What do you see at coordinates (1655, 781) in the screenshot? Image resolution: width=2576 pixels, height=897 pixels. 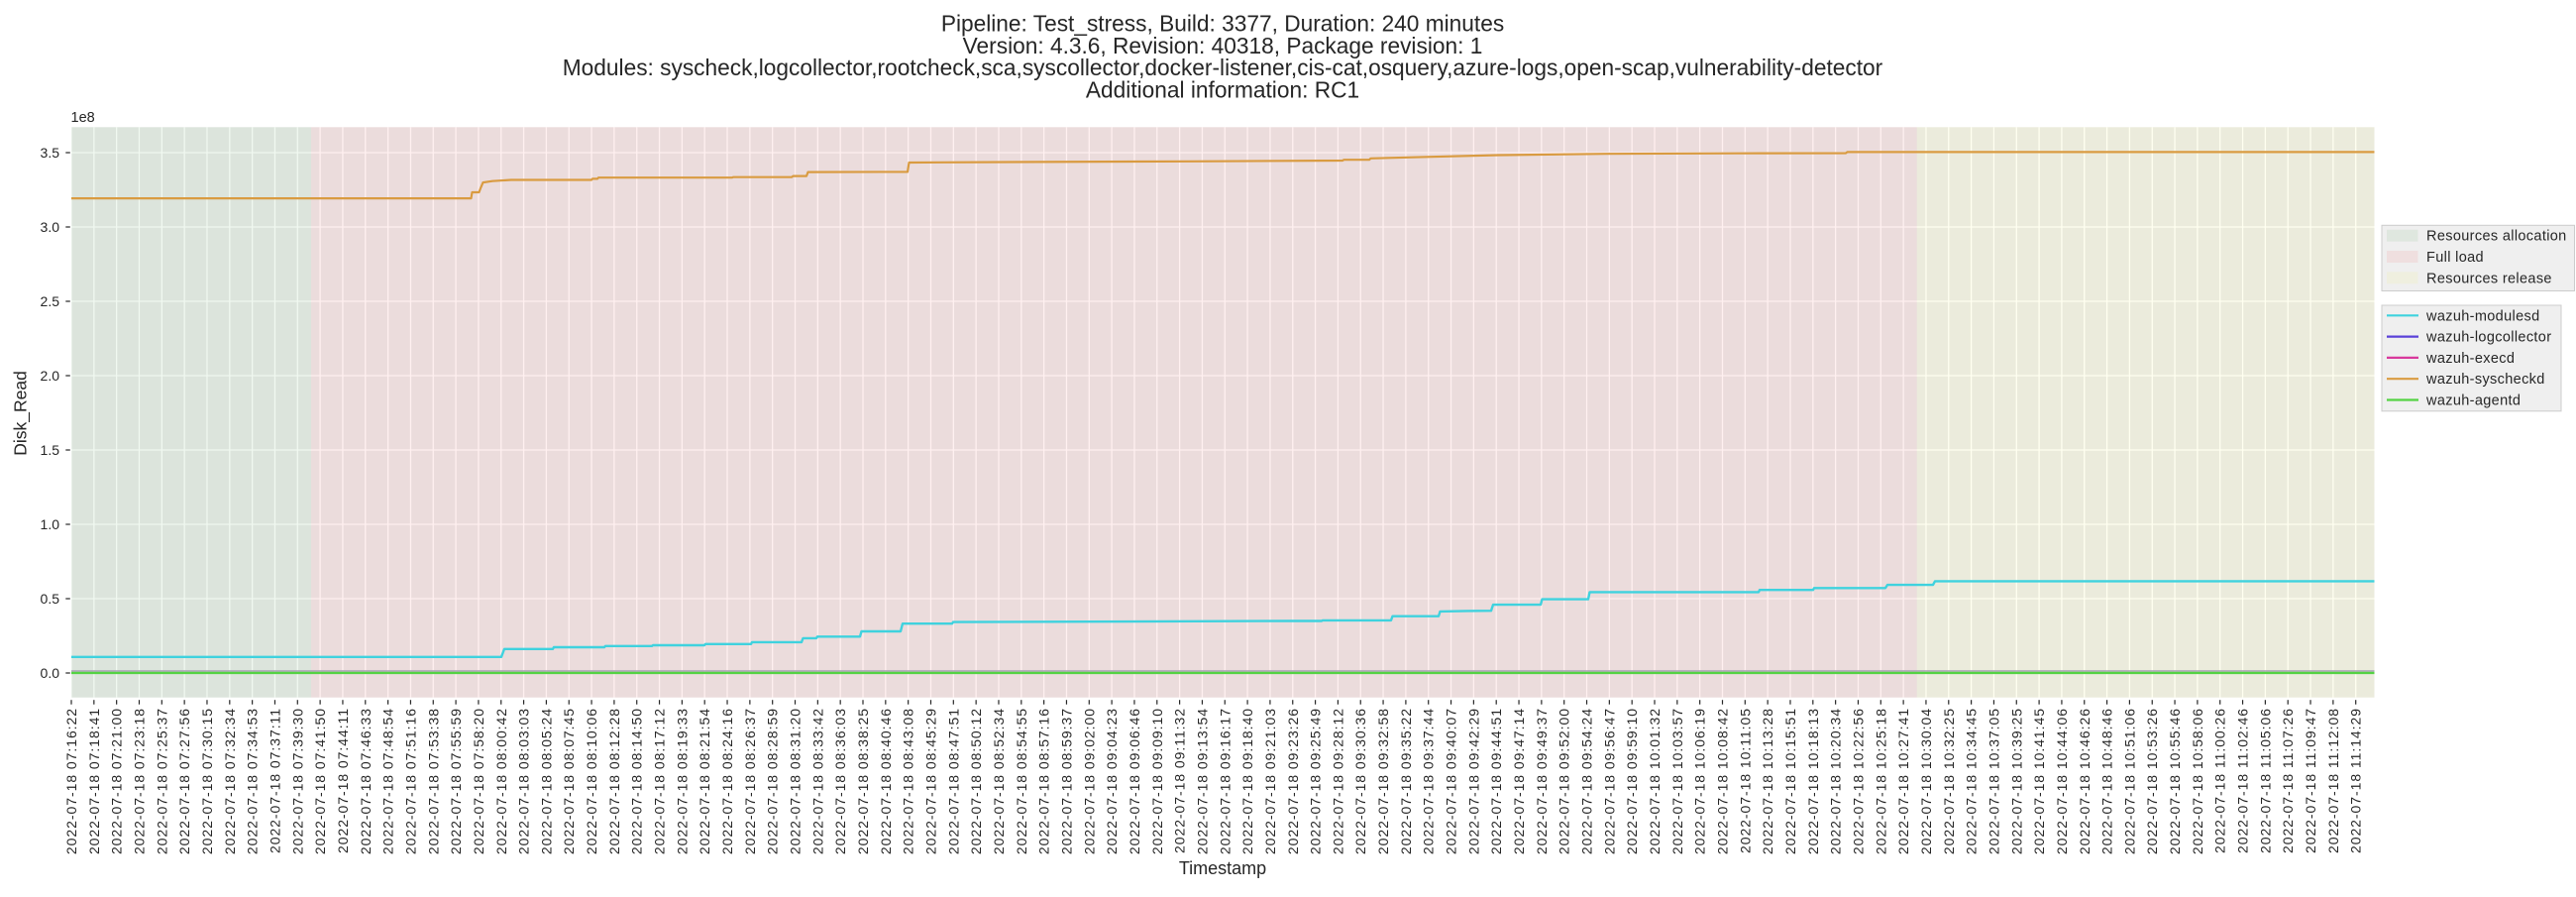 I see `svg-text: 2022-07-18 10:01:32` at bounding box center [1655, 781].